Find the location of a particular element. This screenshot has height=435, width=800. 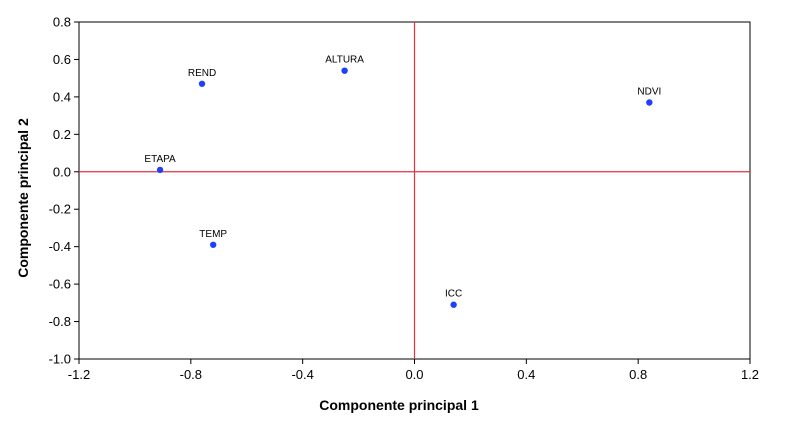

y-tick-label: 0.0 is located at coordinates (62, 171).